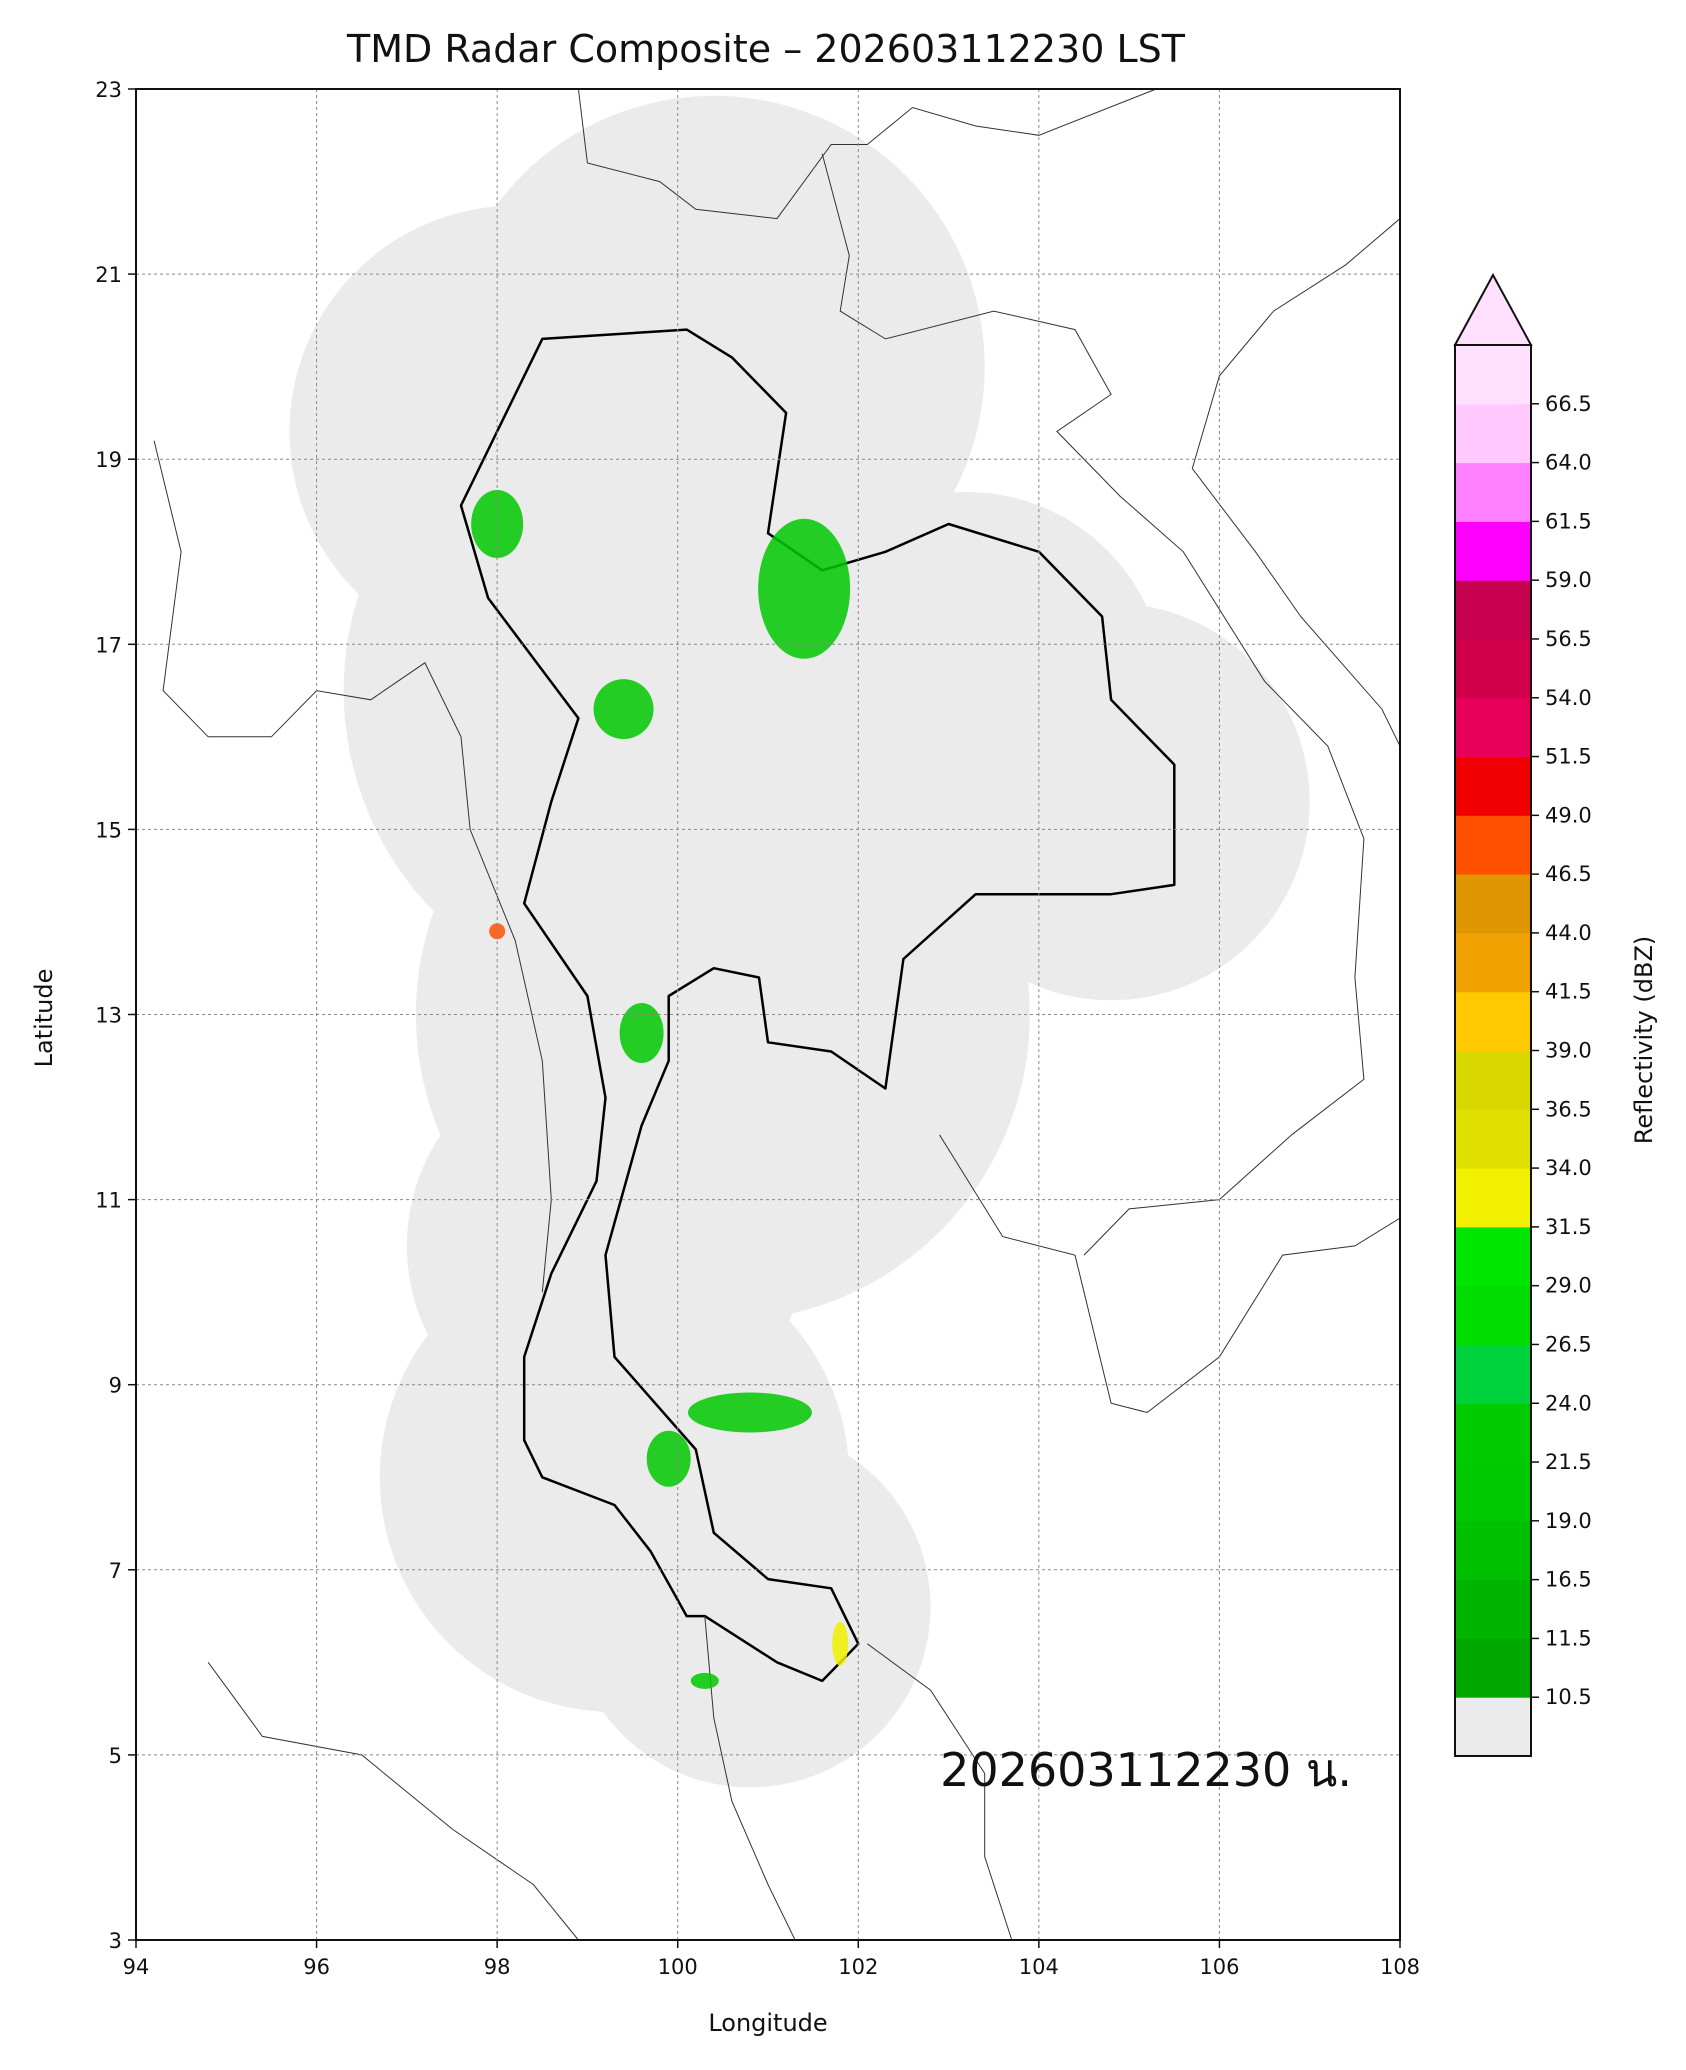 Image resolution: width=1686 pixels, height=2070 pixels. What do you see at coordinates (1568, 1521) in the screenshot?
I see `colorbar-tick-label: 19.0` at bounding box center [1568, 1521].